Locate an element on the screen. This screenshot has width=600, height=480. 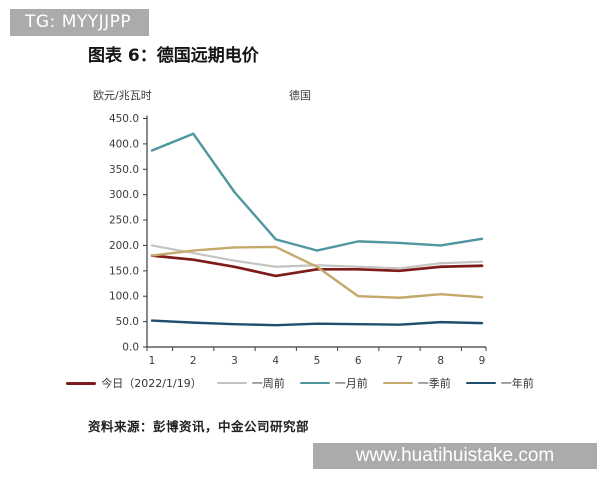
y-tick-label: 300.0 is located at coordinates (124, 195).